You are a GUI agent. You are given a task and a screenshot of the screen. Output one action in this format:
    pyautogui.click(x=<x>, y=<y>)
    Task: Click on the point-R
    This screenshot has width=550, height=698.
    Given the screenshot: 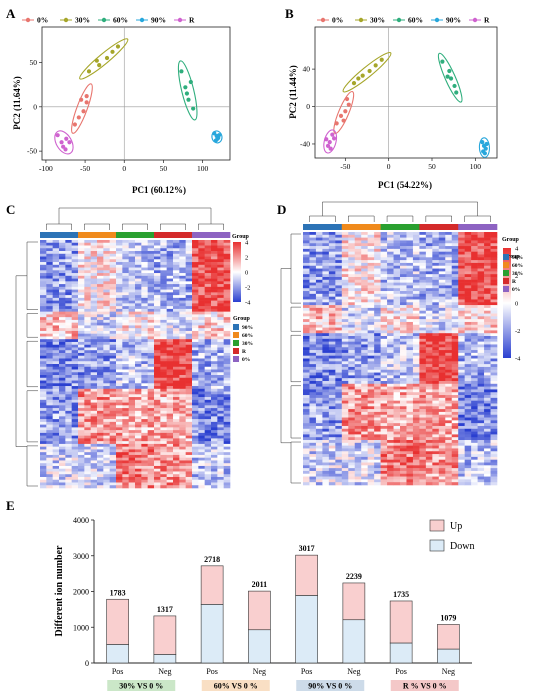 What is the action you would take?
    pyautogui.click(x=334, y=138)
    